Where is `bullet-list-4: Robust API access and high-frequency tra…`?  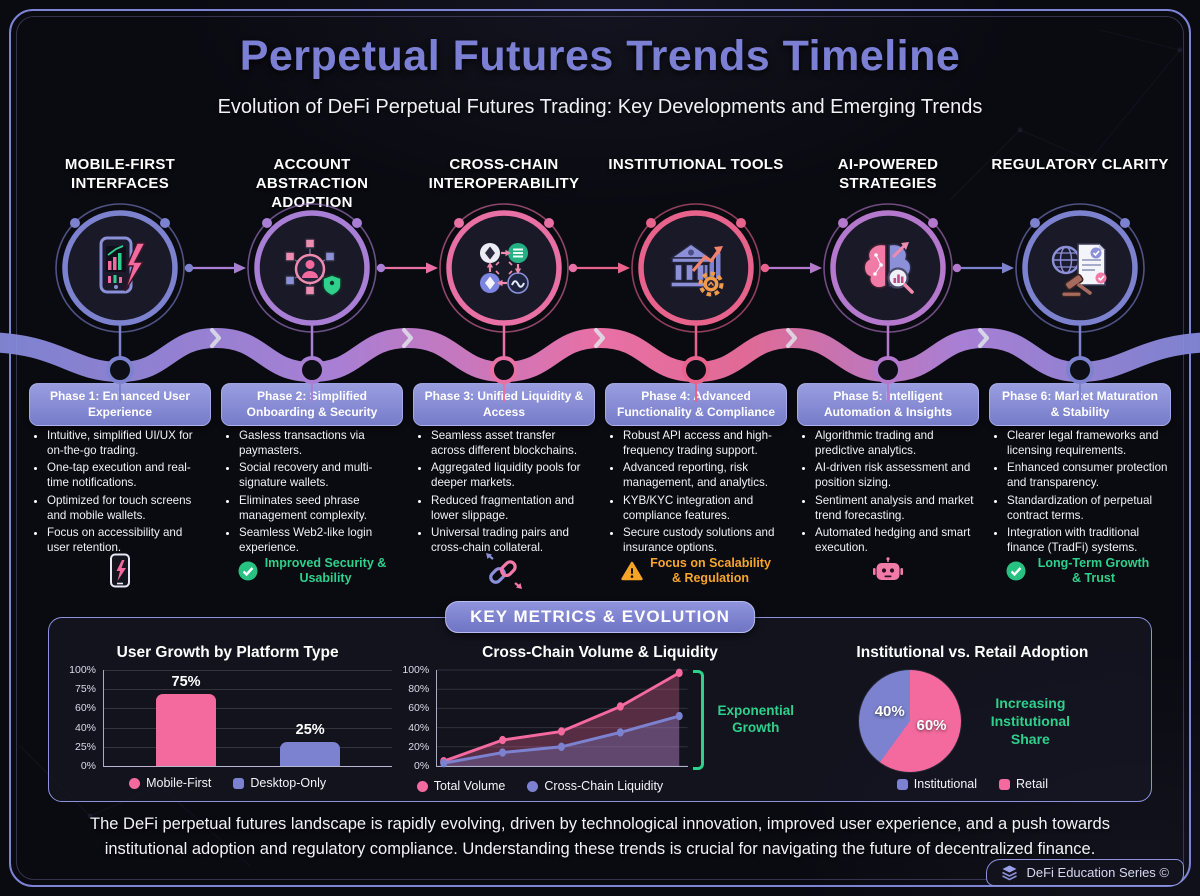 bullet-list-4: Robust API access and high-frequency tra… is located at coordinates (696, 492).